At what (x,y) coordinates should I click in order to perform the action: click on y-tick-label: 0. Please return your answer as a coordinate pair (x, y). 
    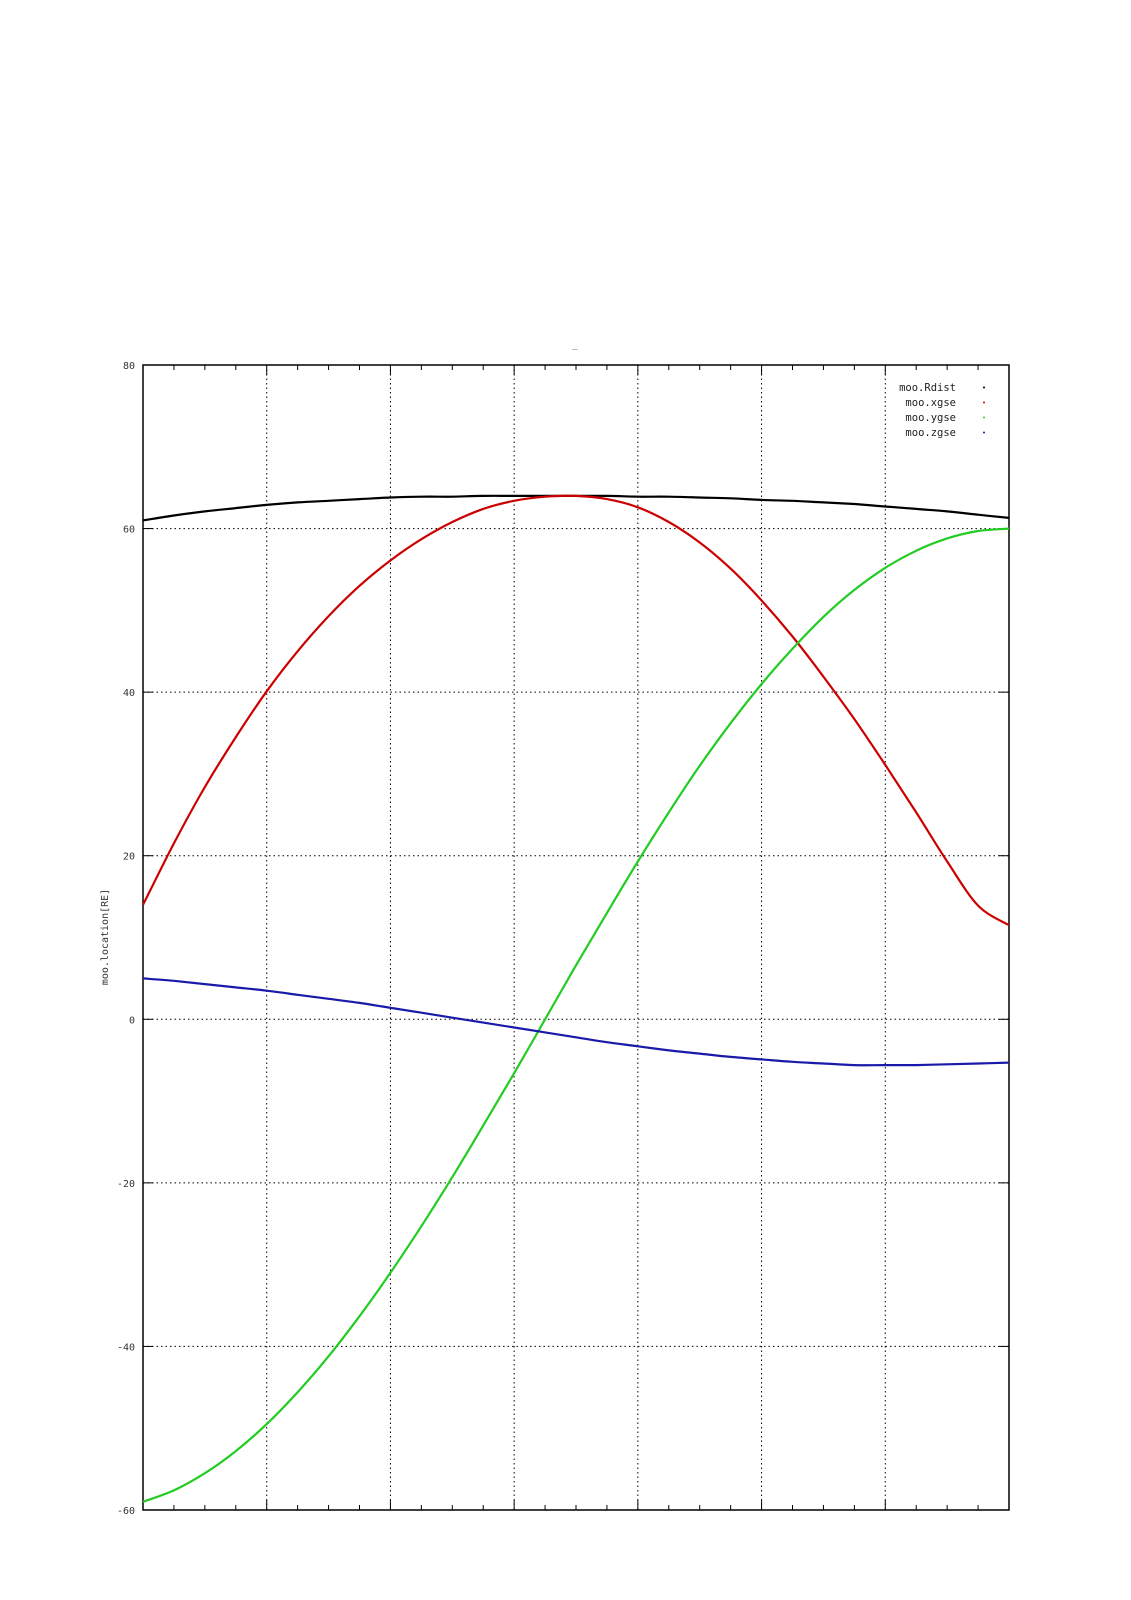
    Looking at the image, I should click on (132, 1020).